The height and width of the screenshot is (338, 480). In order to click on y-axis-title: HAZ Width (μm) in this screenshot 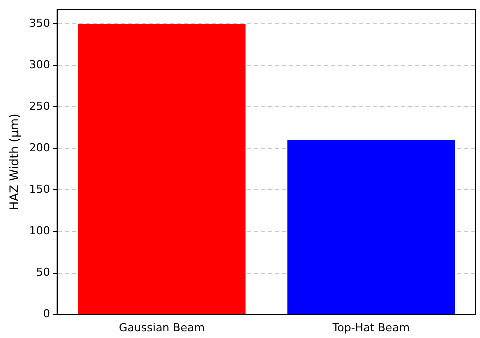, I will do `click(14, 162)`.